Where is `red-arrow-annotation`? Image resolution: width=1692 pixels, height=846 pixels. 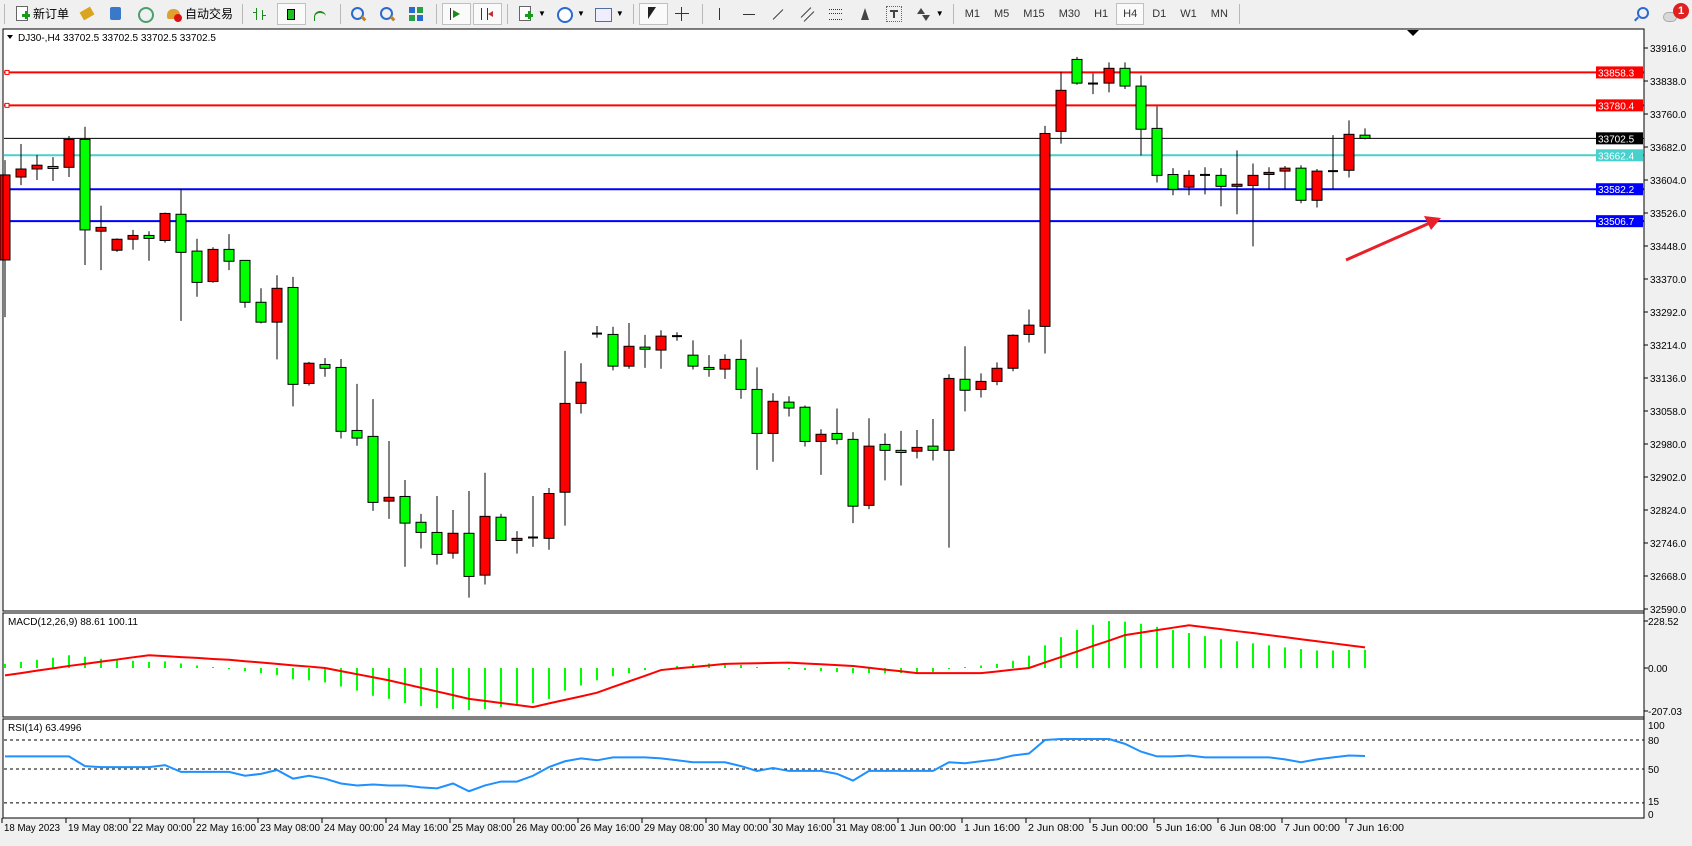 red-arrow-annotation is located at coordinates (1389, 241).